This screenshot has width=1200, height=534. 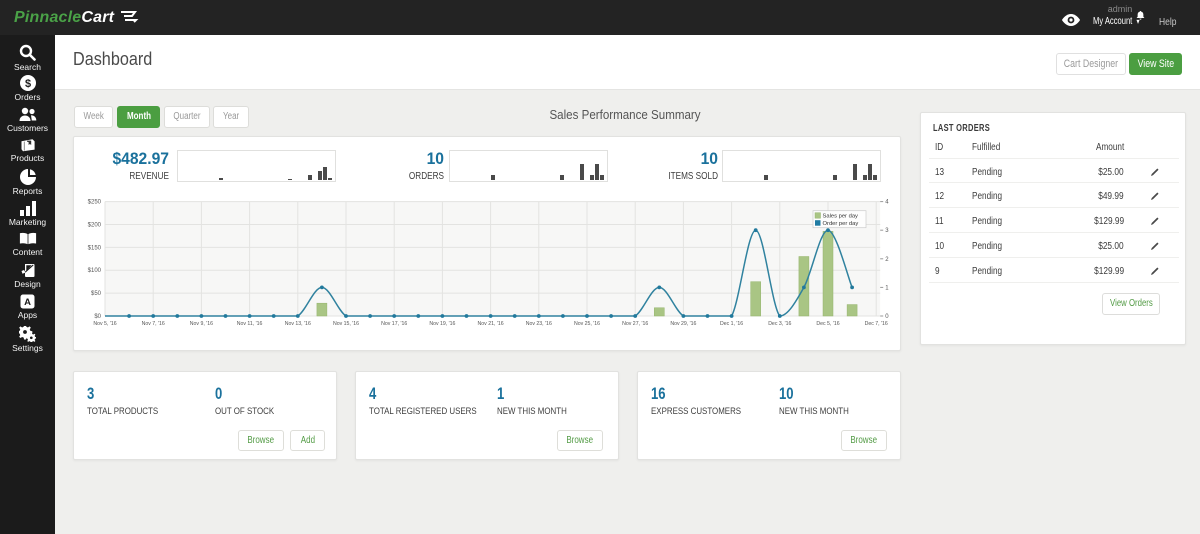 What do you see at coordinates (442, 324) in the screenshot?
I see `svg-text: Nov 19, '16` at bounding box center [442, 324].